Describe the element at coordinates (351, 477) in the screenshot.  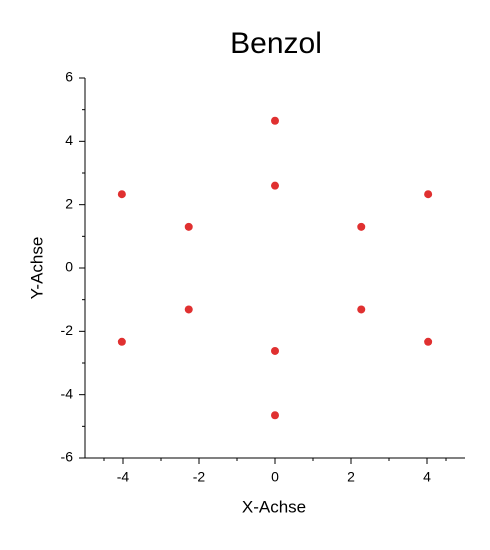
I see `x-tick-label: 2` at that location.